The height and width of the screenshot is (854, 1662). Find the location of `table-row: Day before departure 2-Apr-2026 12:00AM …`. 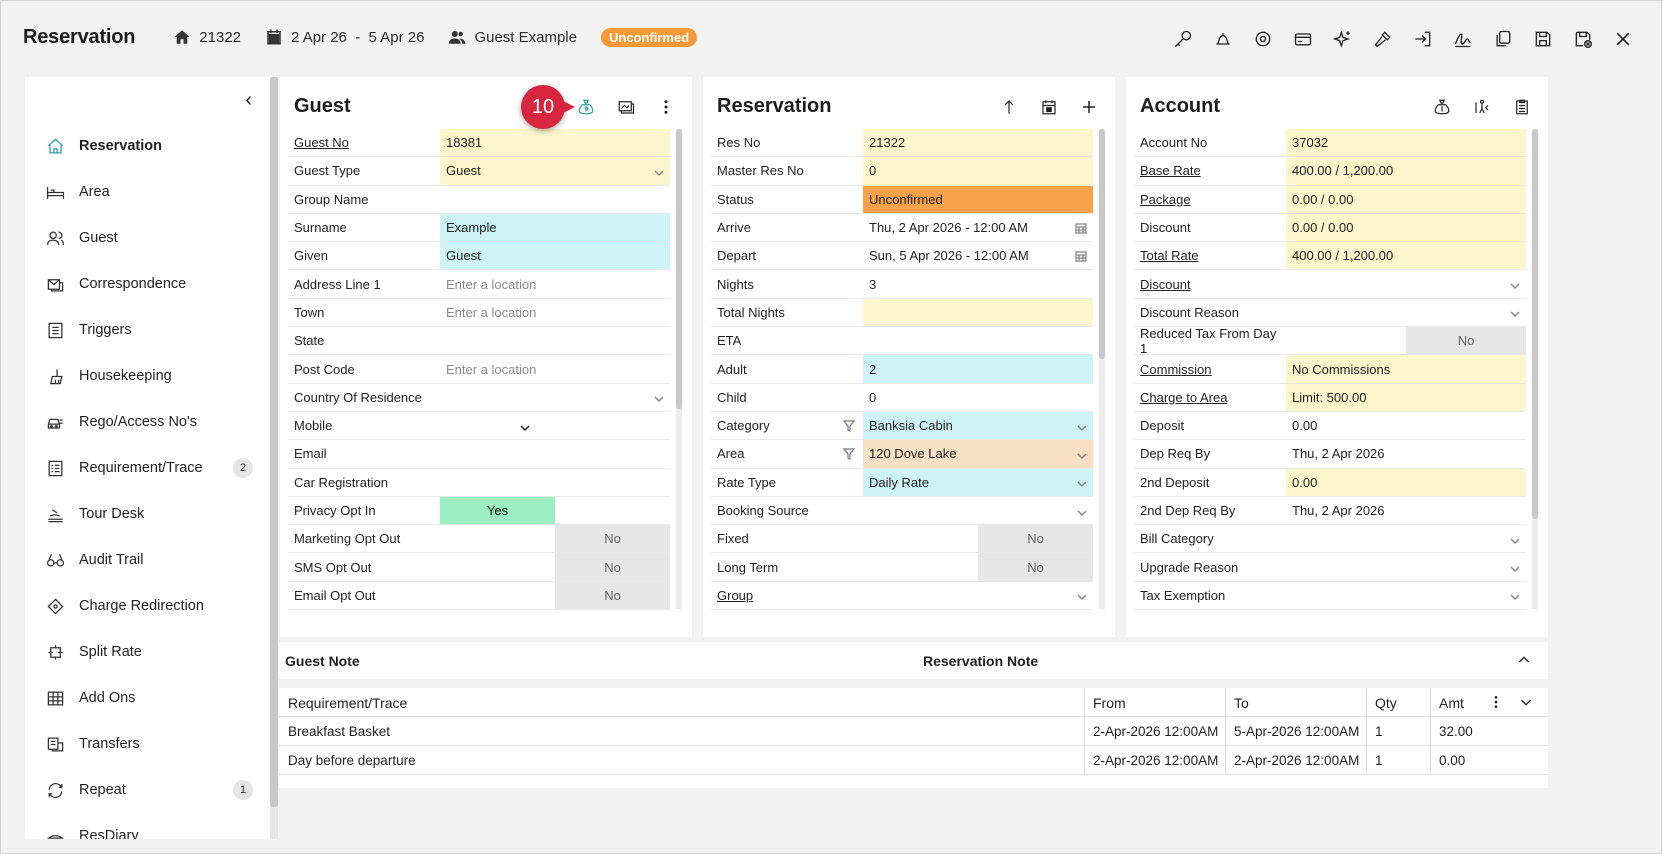

table-row: Day before departure 2-Apr-2026 12:00AM … is located at coordinates (913, 760).